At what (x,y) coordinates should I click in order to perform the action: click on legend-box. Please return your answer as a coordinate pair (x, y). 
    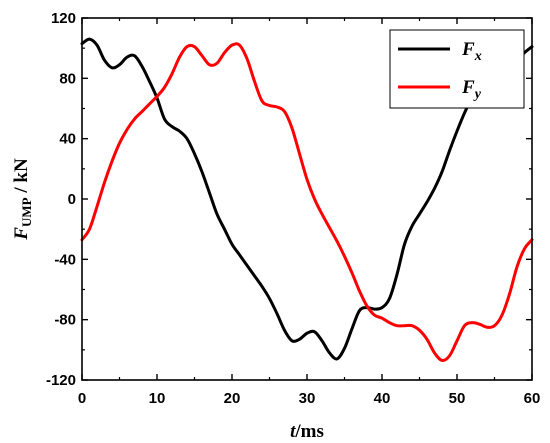
    Looking at the image, I should click on (457, 69).